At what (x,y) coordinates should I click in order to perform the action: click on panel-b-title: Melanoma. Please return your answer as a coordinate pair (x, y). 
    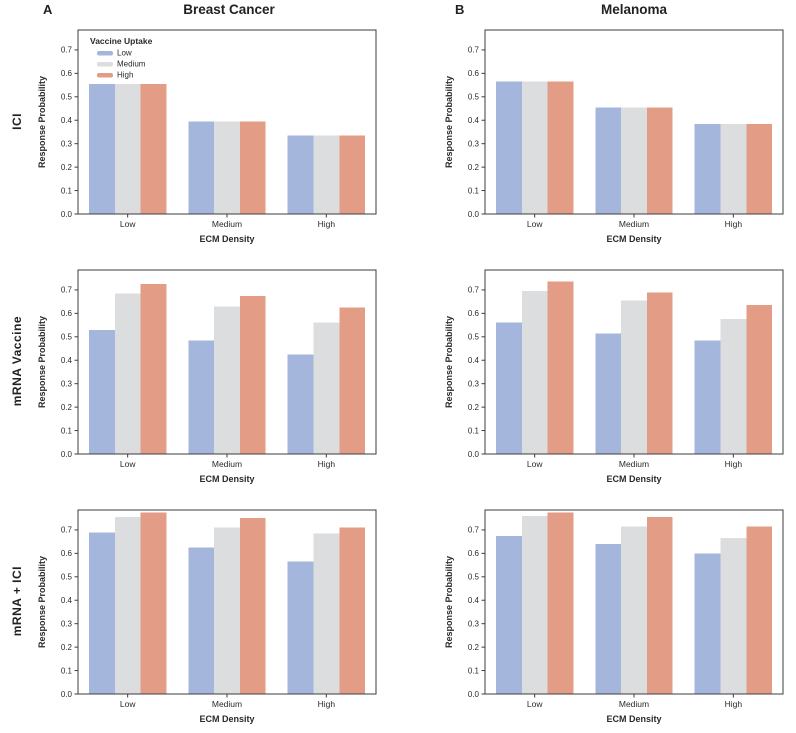
    Looking at the image, I should click on (634, 9).